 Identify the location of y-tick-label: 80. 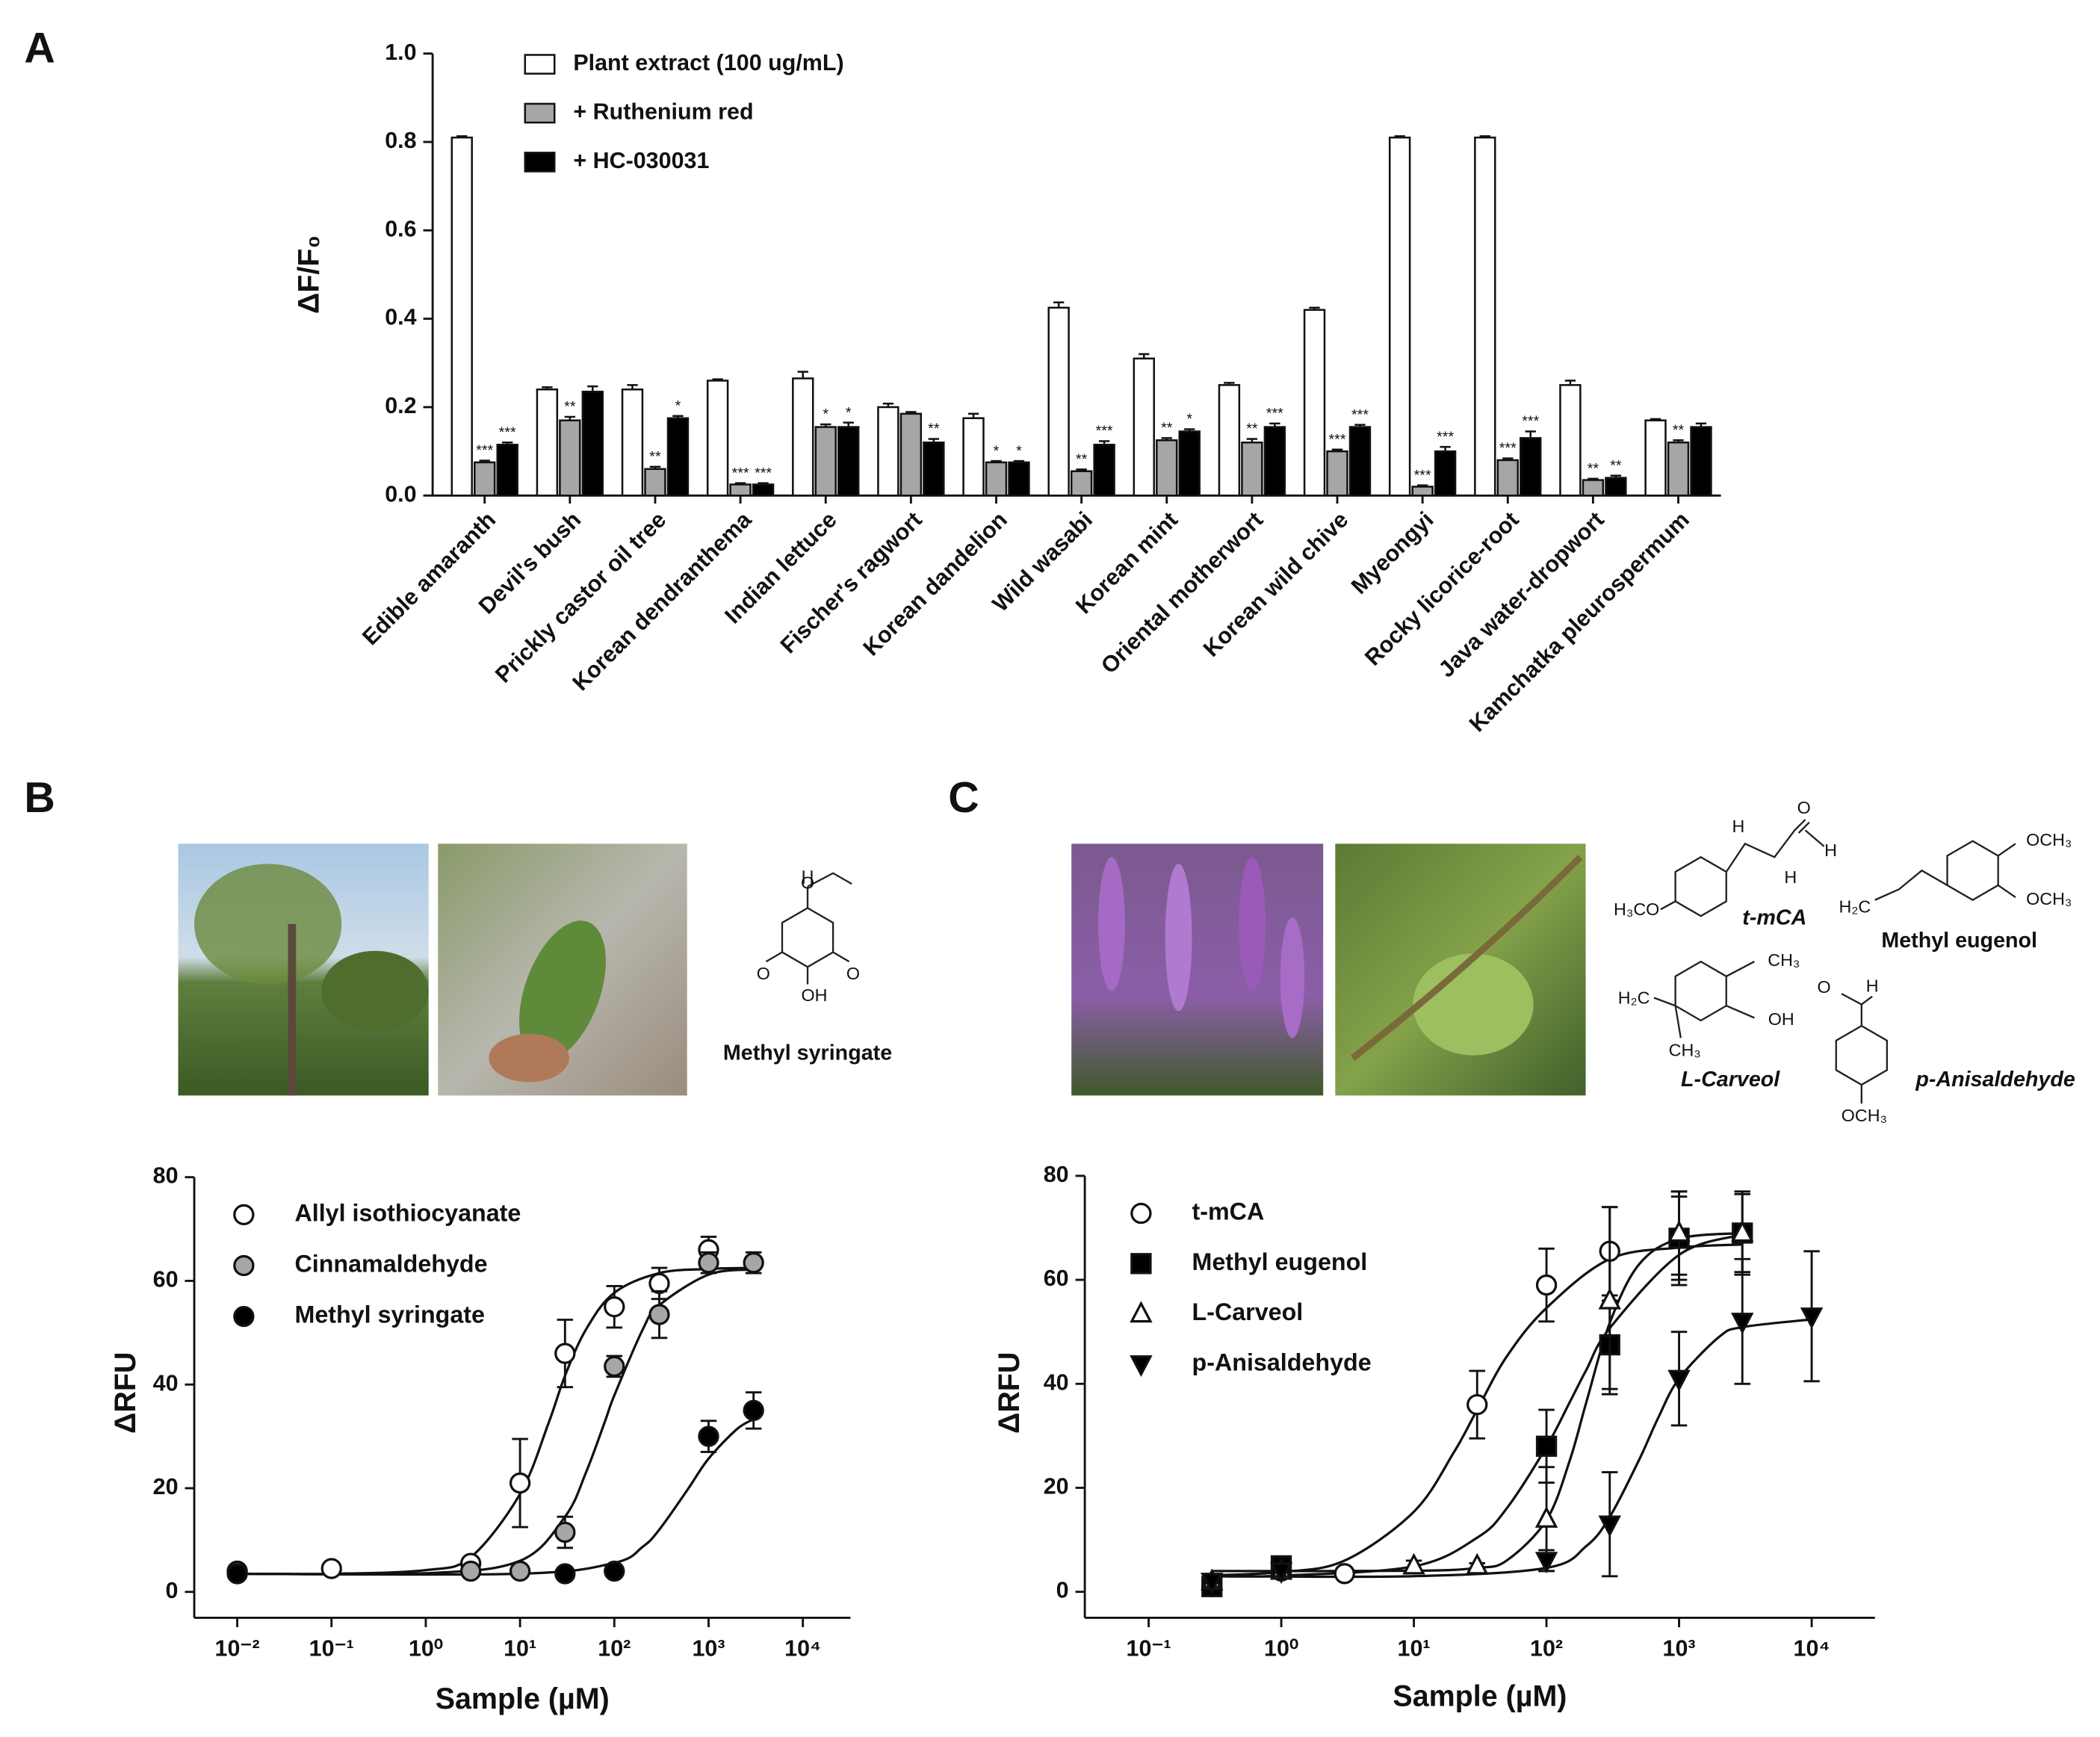
(166, 1176).